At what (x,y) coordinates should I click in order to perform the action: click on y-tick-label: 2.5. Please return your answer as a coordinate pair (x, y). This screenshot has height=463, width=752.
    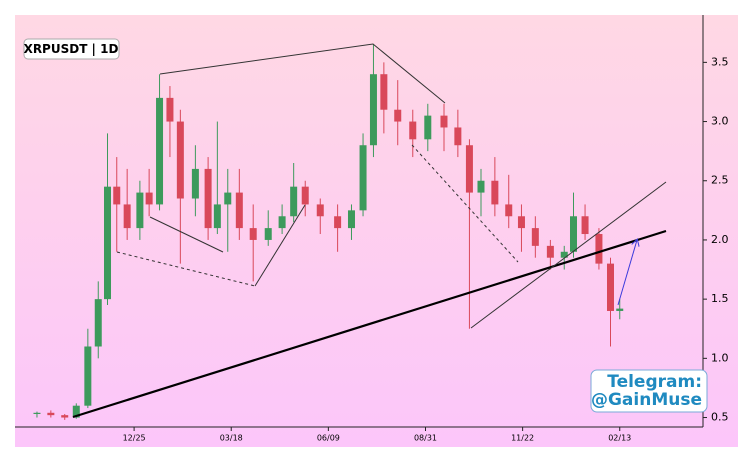
    Looking at the image, I should click on (720, 180).